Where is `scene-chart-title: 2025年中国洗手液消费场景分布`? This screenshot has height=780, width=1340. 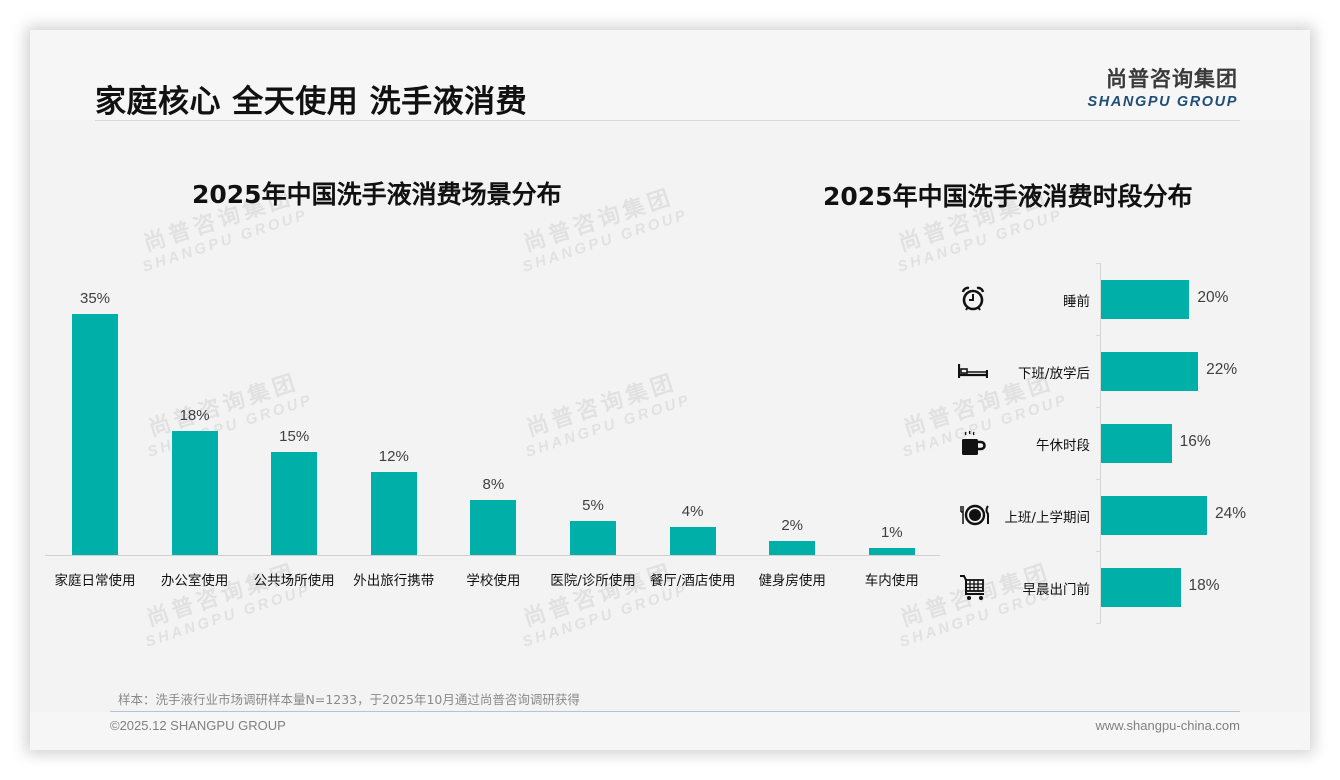
scene-chart-title: 2025年中国洗手液消费场景分布 is located at coordinates (377, 194).